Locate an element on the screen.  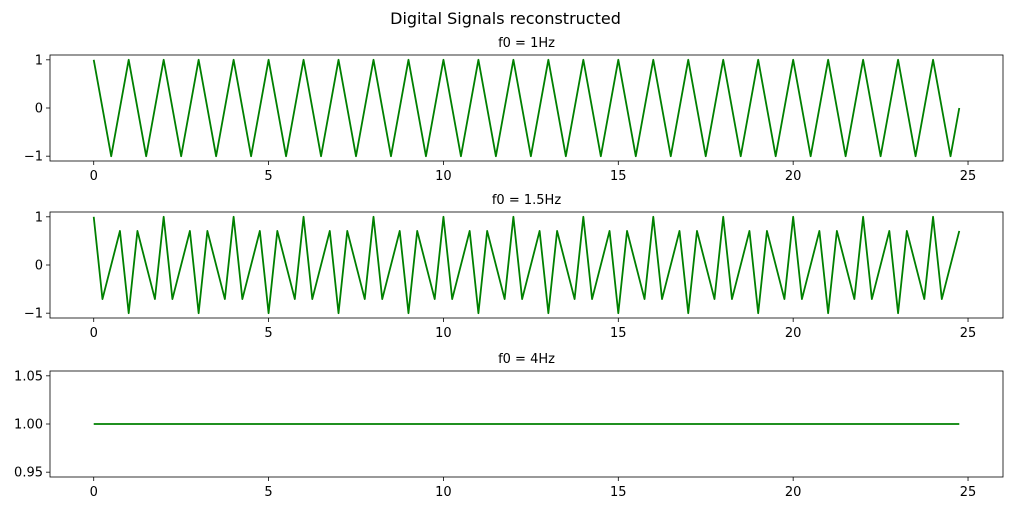
y-tick-label: 1.00 is located at coordinates (28, 425).